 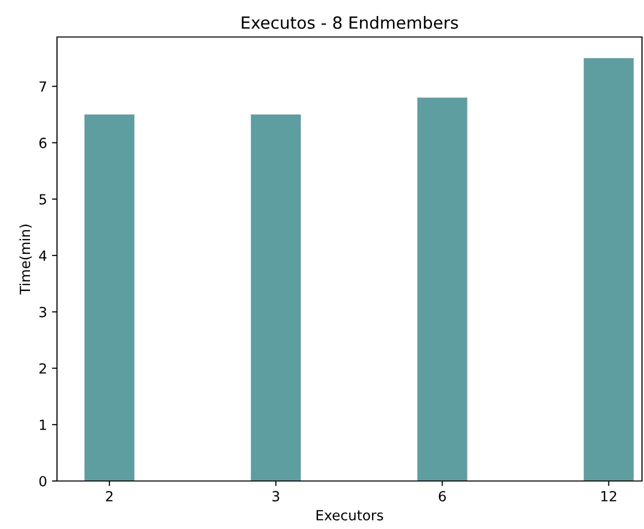 I want to click on y-tick-label: 7, so click(x=43, y=86).